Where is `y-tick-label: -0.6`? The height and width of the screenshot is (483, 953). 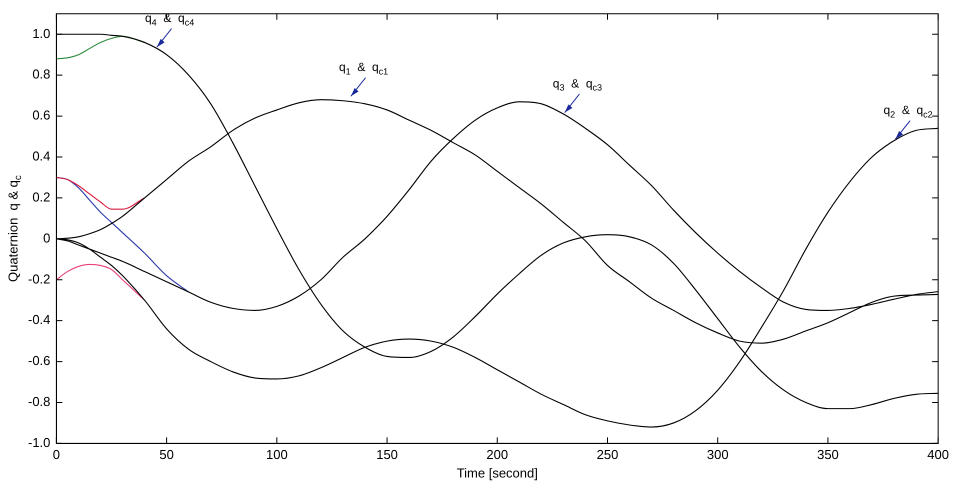
y-tick-label: -0.6 is located at coordinates (39, 360).